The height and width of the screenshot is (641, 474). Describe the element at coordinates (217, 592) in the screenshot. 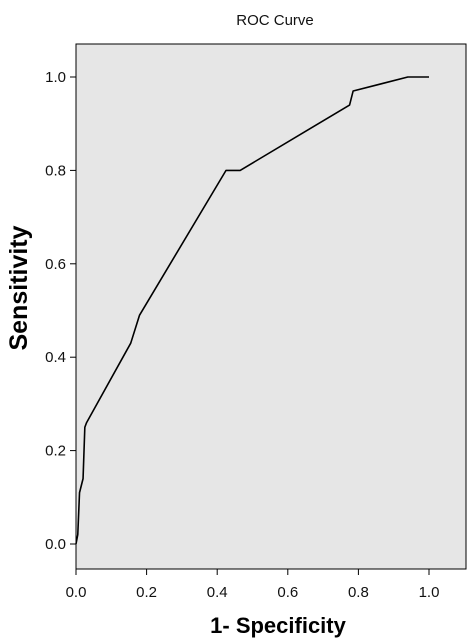

I see `x-tick-label: 0.4` at that location.